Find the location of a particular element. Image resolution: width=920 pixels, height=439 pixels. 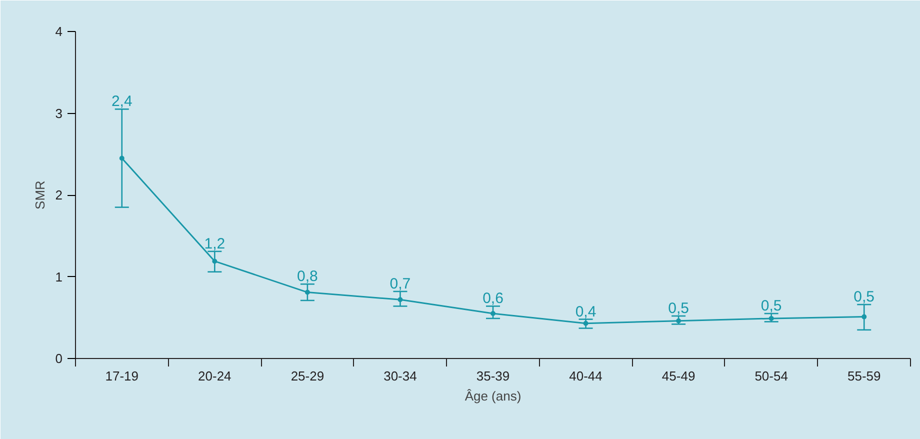

x-axis-title: Âge (ans) is located at coordinates (493, 396).